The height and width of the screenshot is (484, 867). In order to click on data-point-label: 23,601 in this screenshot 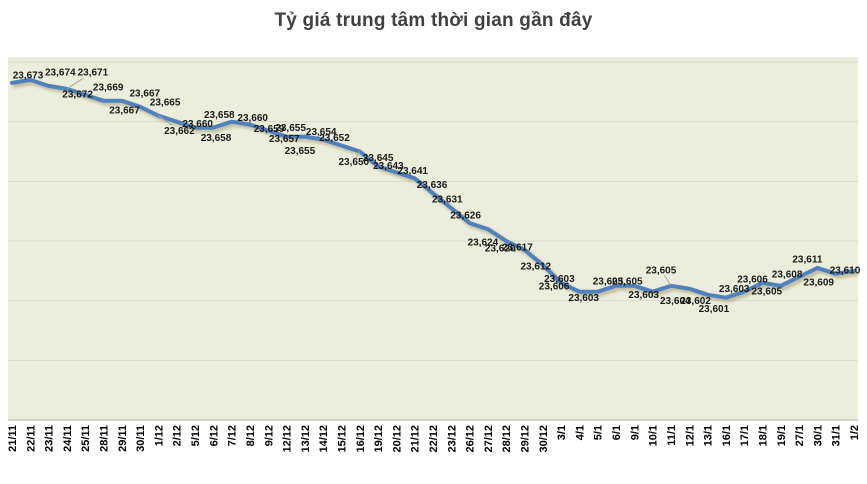, I will do `click(714, 309)`.